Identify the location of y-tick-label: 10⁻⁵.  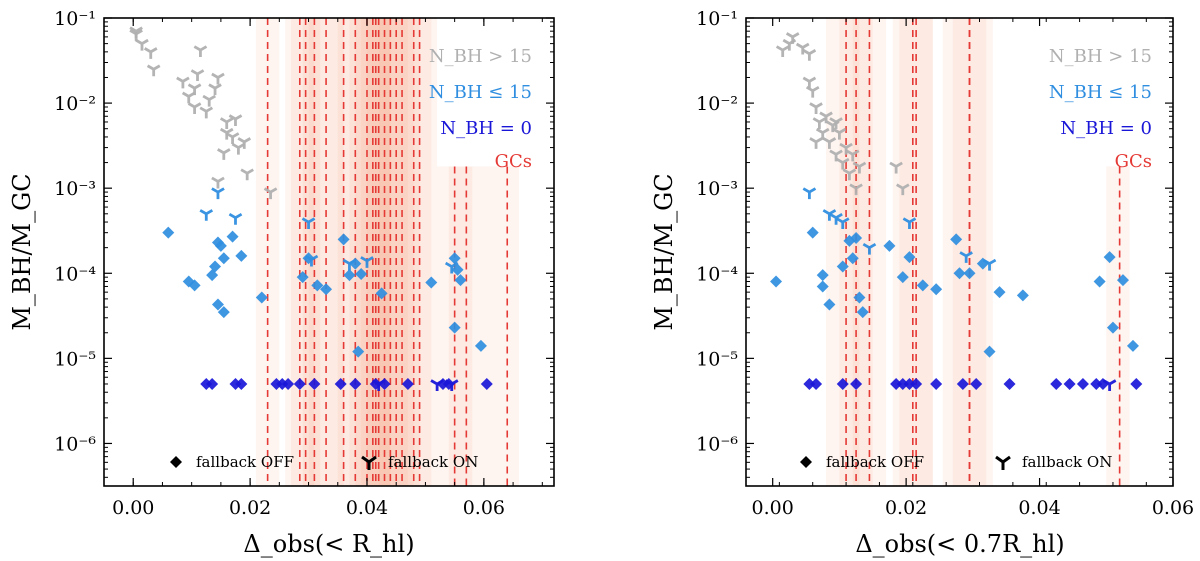
(75, 359).